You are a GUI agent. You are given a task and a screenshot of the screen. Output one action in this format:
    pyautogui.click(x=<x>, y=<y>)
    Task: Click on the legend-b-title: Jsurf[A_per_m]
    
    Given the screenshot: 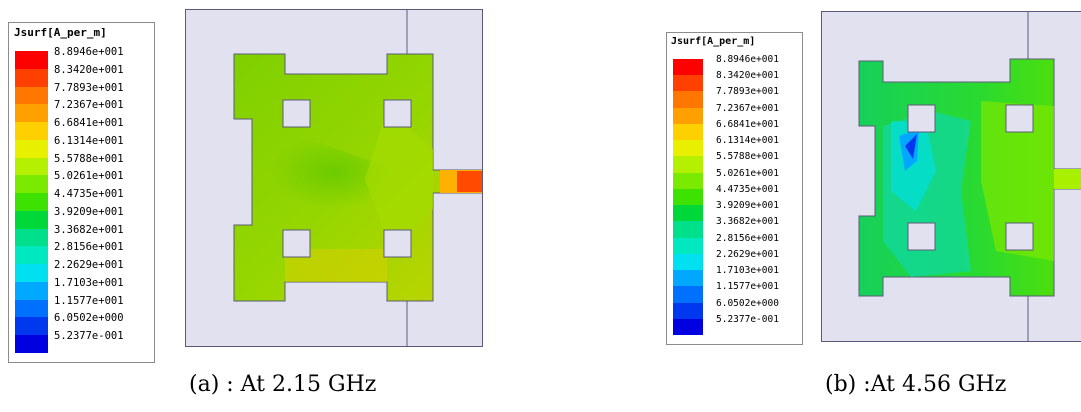 What is the action you would take?
    pyautogui.click(x=713, y=41)
    